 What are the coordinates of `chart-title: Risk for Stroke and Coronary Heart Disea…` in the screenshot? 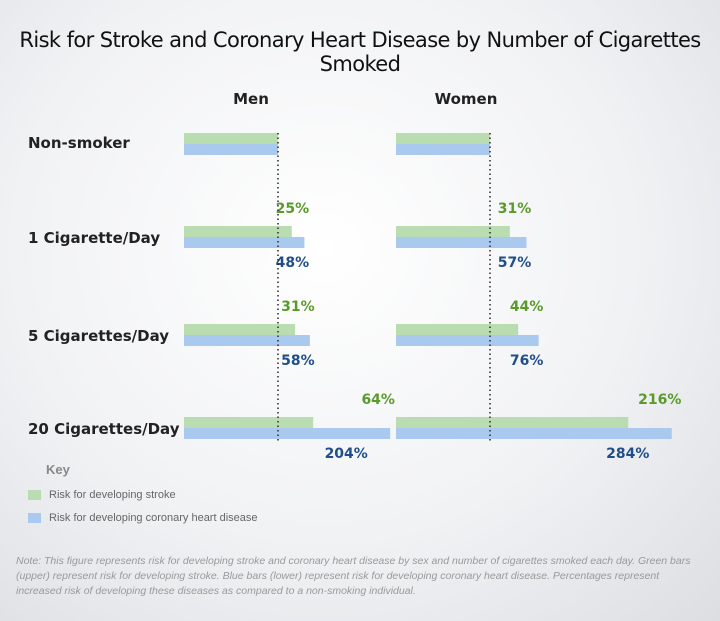 It's located at (360, 52).